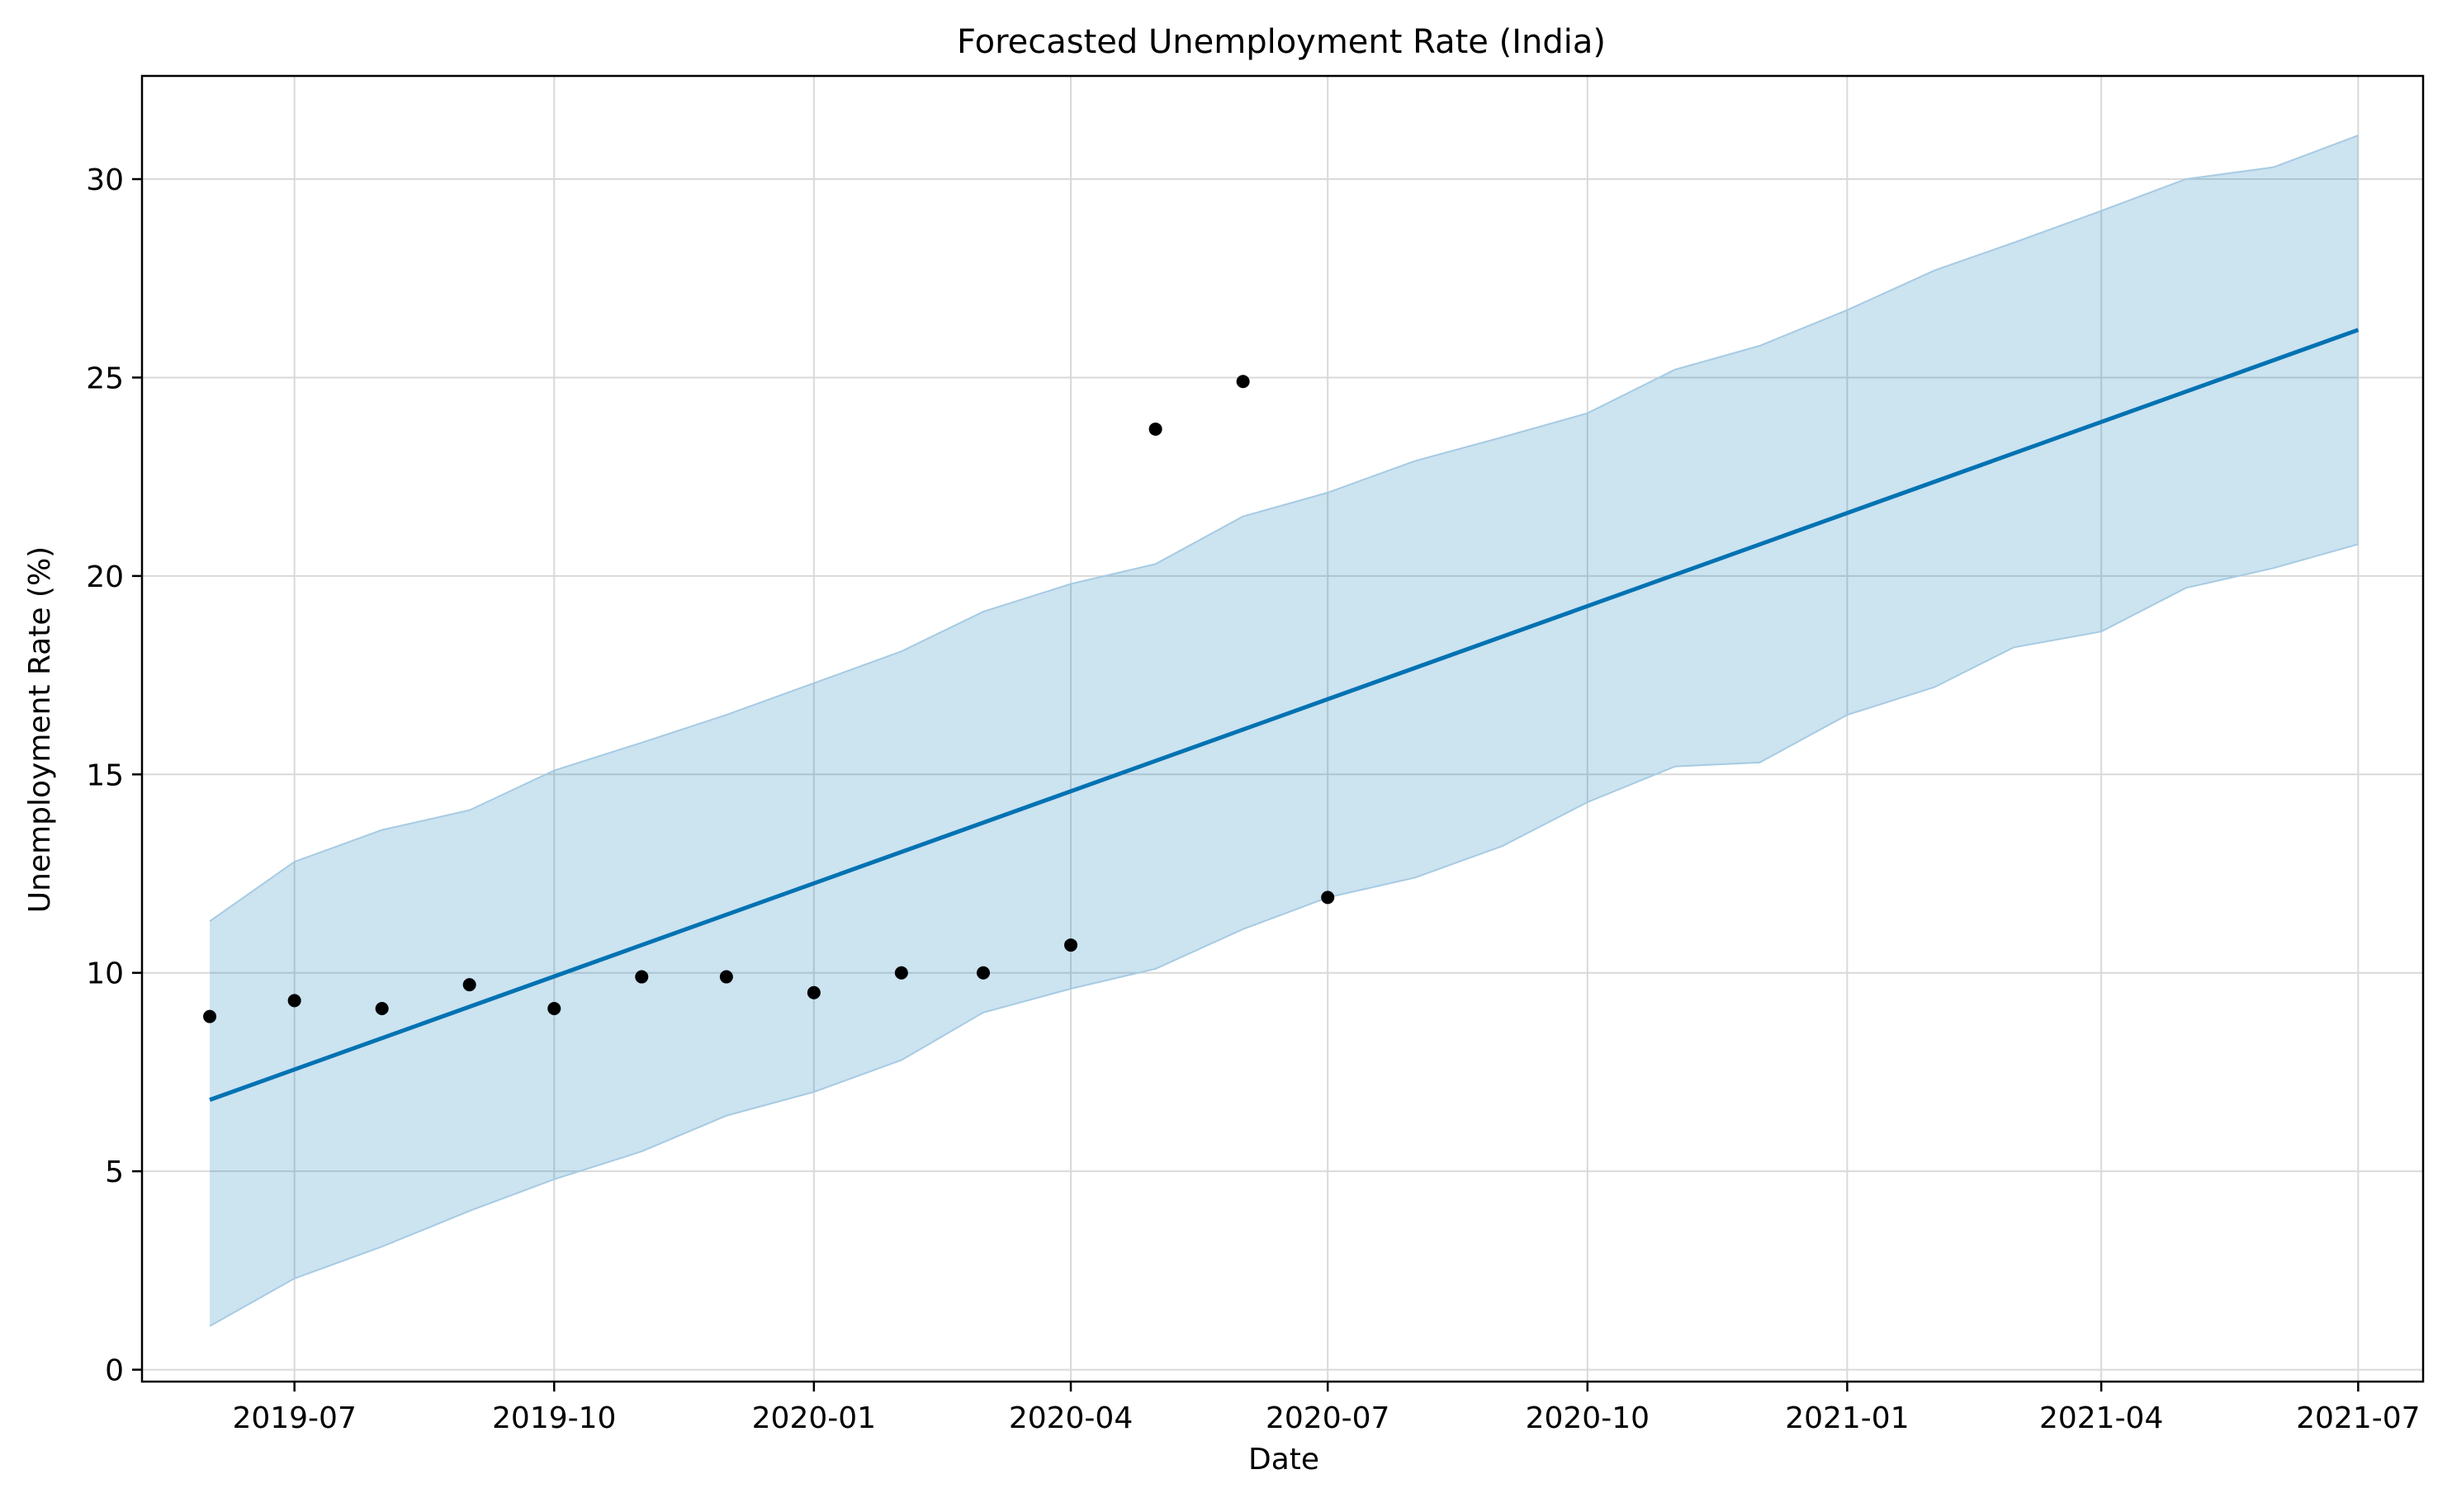 The image size is (2452, 1512). I want to click on x-tick-label: 2020-10, so click(1588, 1418).